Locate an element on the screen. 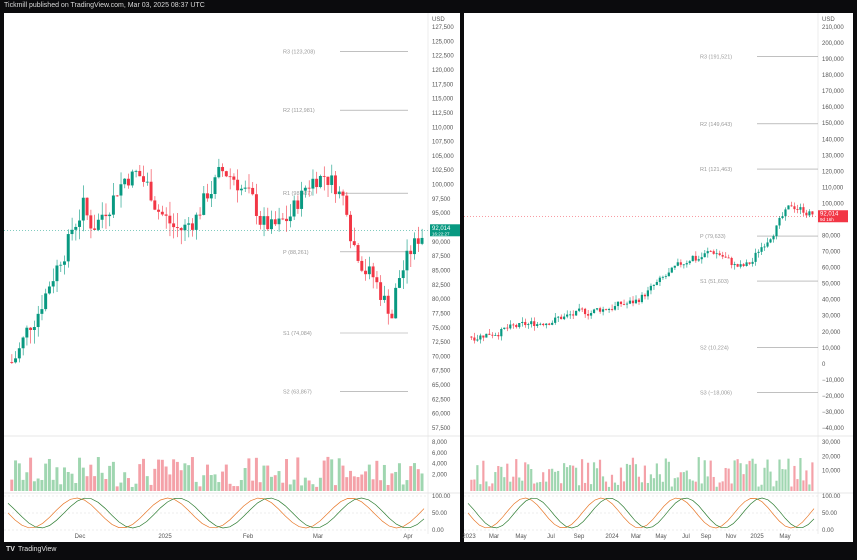  left-price-tick: 82,500 is located at coordinates (441, 286).